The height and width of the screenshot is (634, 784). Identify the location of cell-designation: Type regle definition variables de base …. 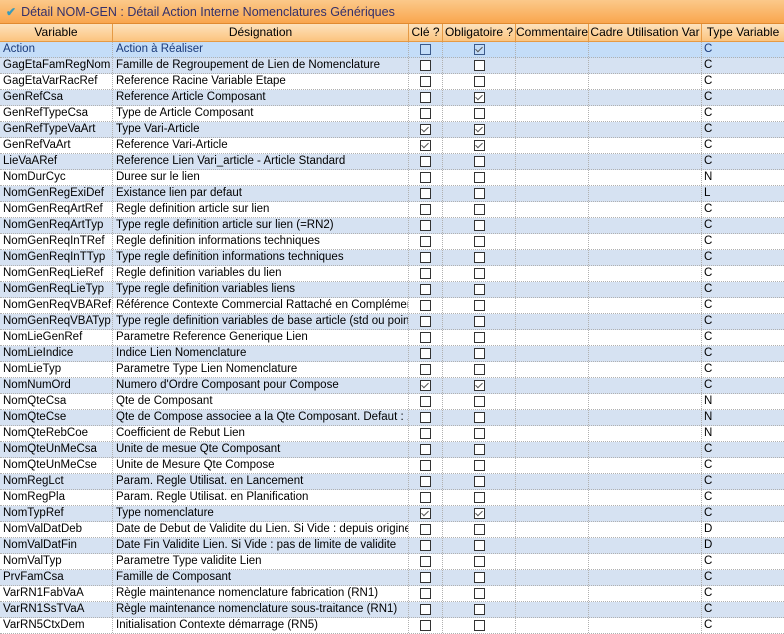
(261, 321).